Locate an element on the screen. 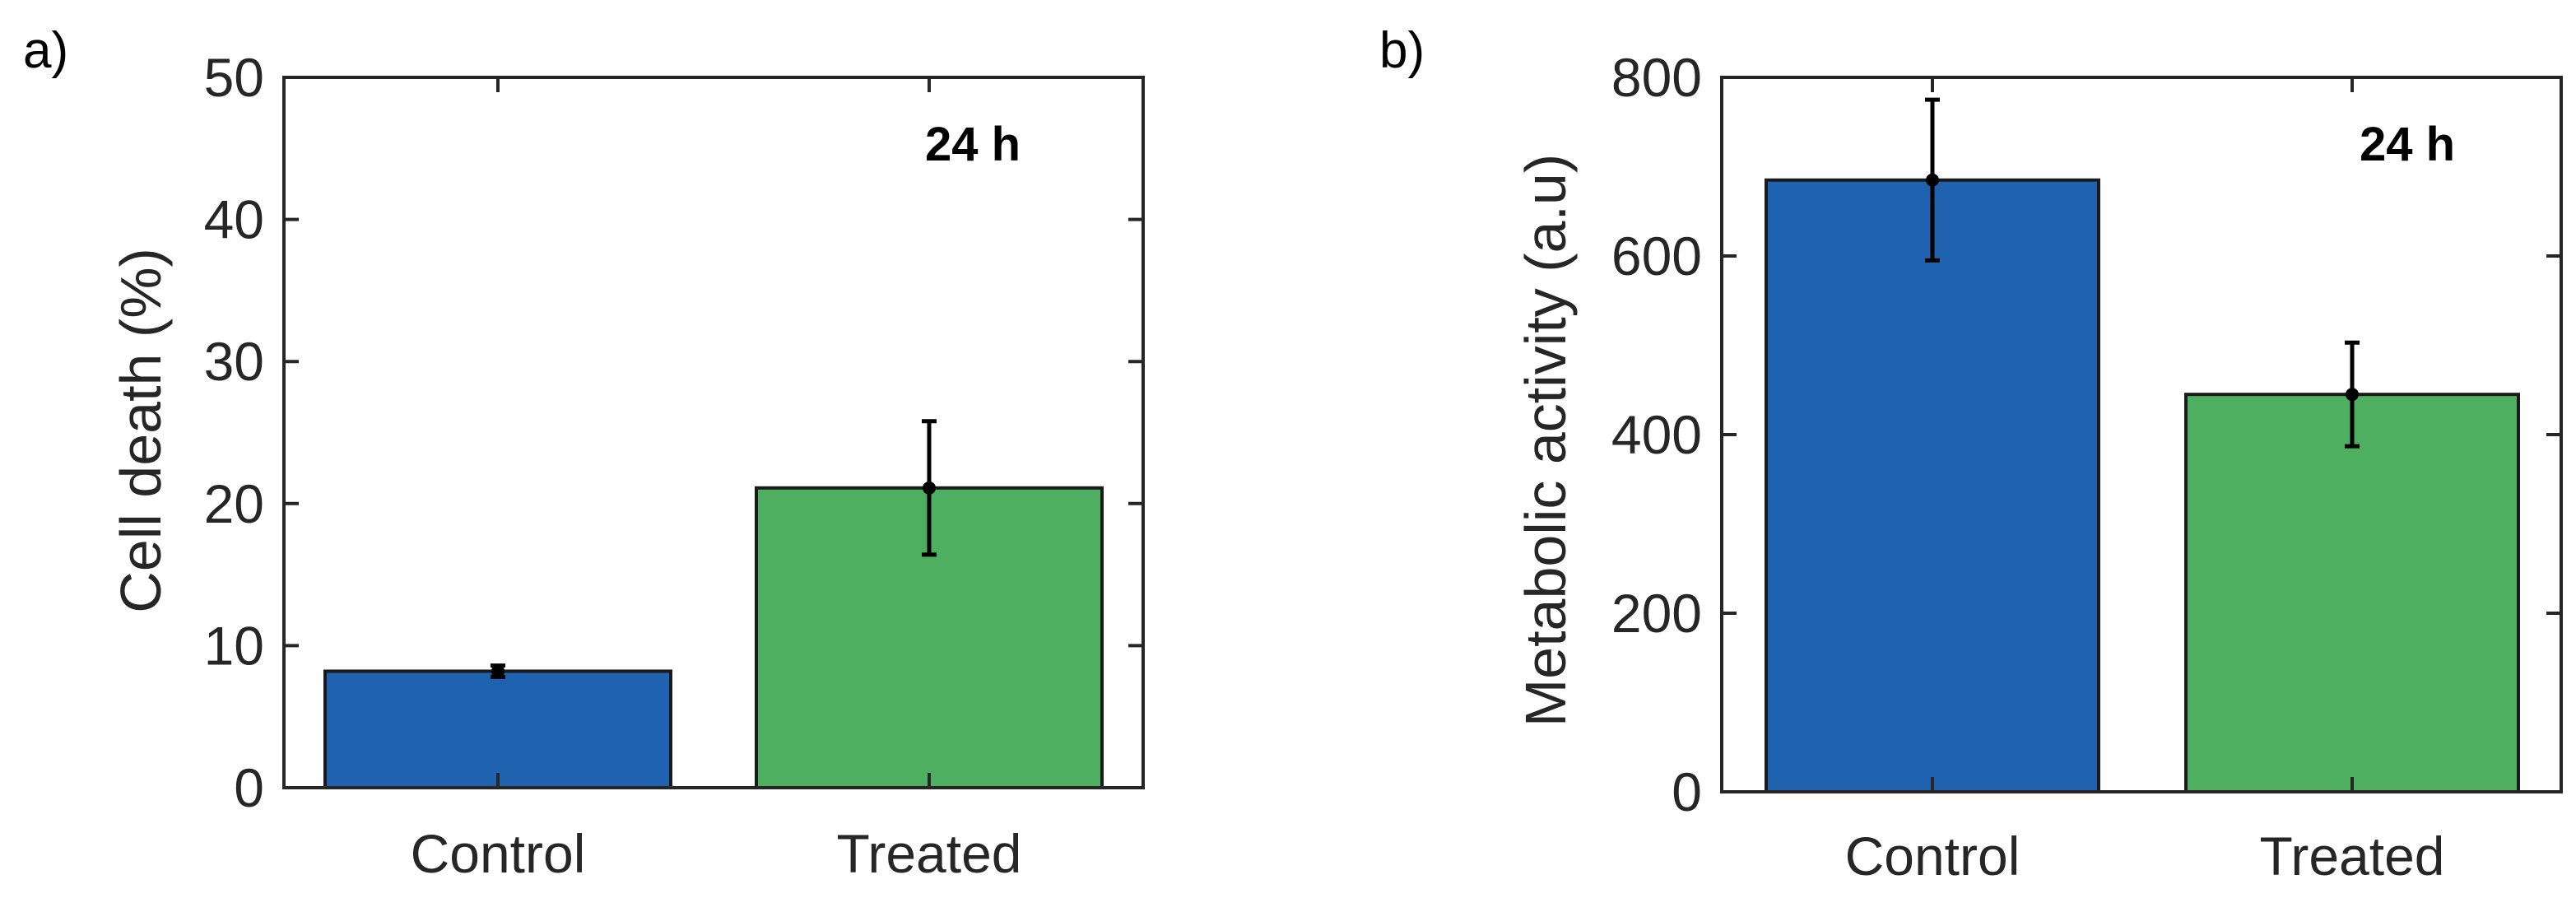  bar-control-a is located at coordinates (497, 729).